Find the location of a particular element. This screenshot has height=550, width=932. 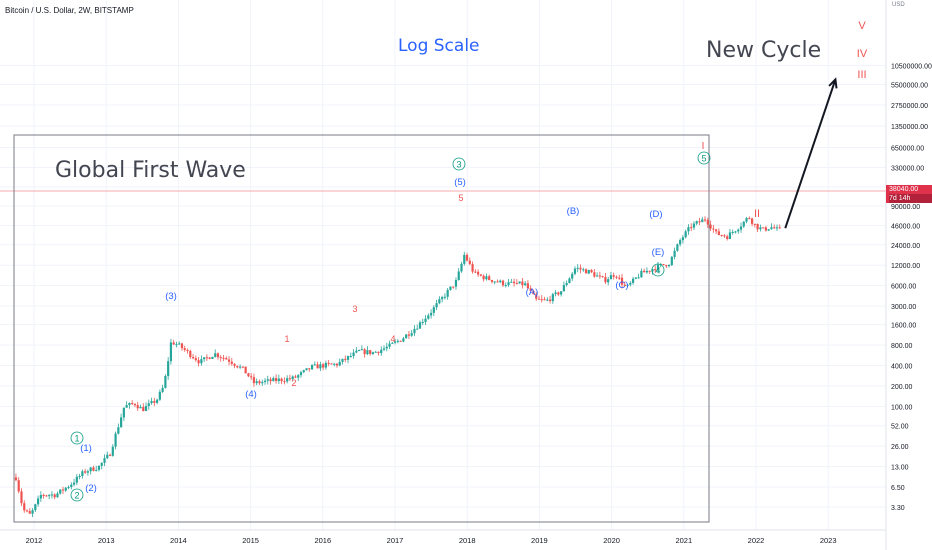

wave-label-roman-II: II is located at coordinates (757, 214).